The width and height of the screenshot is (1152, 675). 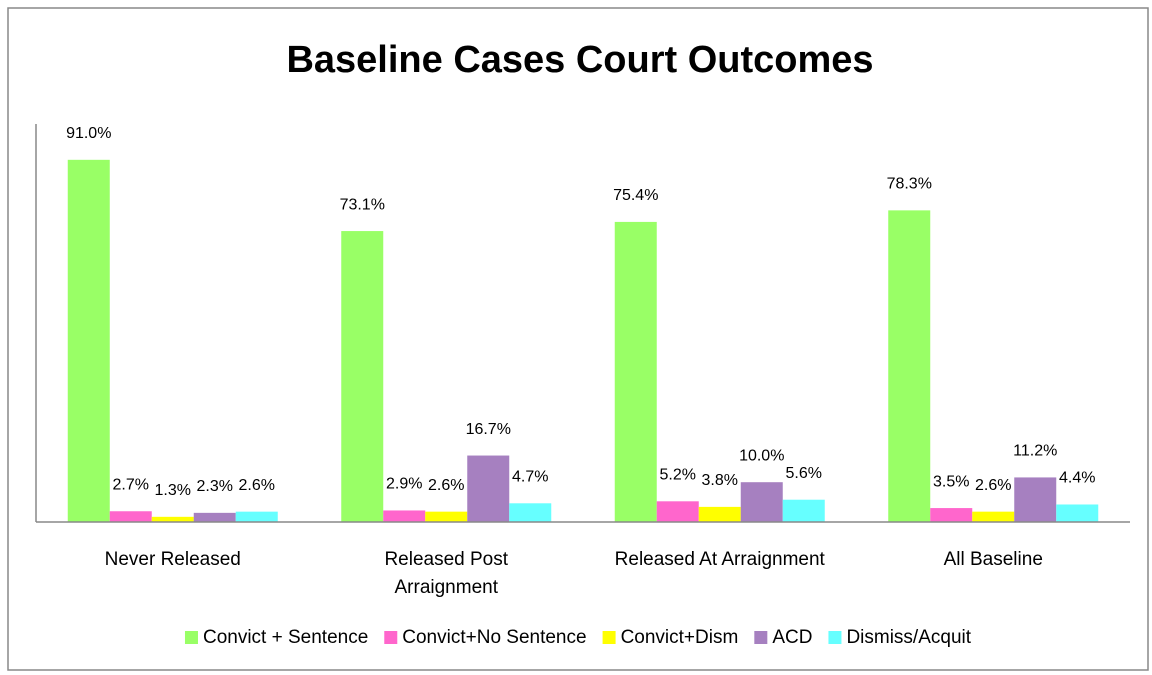 I want to click on data-label: 11.2%, so click(x=1035, y=451).